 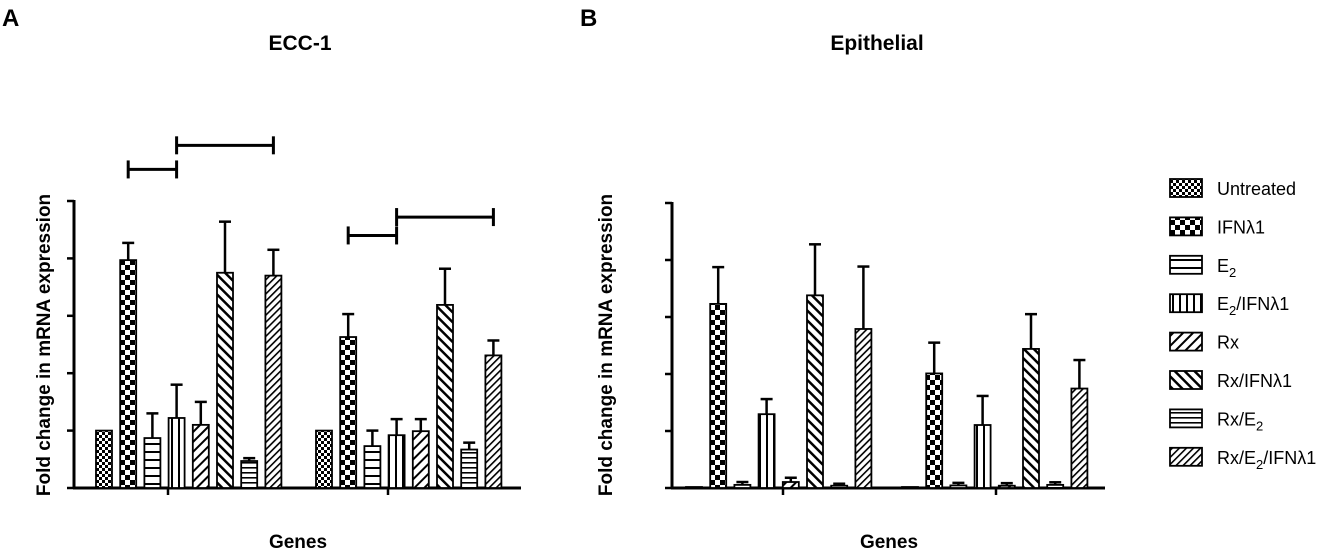 What do you see at coordinates (606, 345) in the screenshot?
I see `panel-b-y-axis-title: Fold change in mRNA expression` at bounding box center [606, 345].